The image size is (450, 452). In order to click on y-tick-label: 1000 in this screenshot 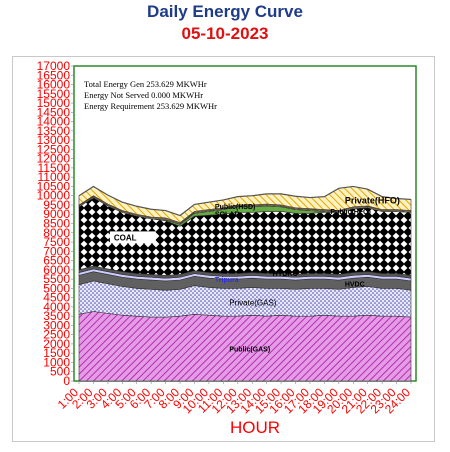, I will do `click(56, 362)`.